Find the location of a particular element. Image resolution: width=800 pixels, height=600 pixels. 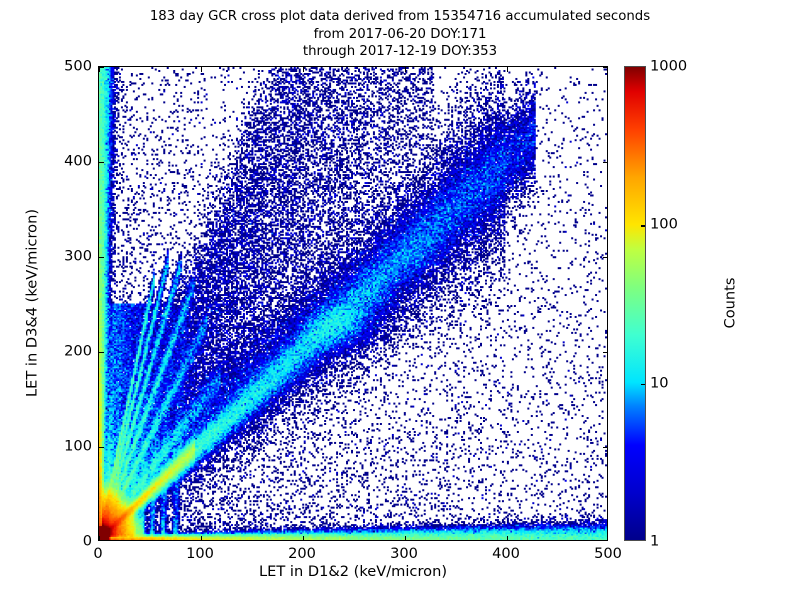

y-tick-label: 0 is located at coordinates (87, 541).